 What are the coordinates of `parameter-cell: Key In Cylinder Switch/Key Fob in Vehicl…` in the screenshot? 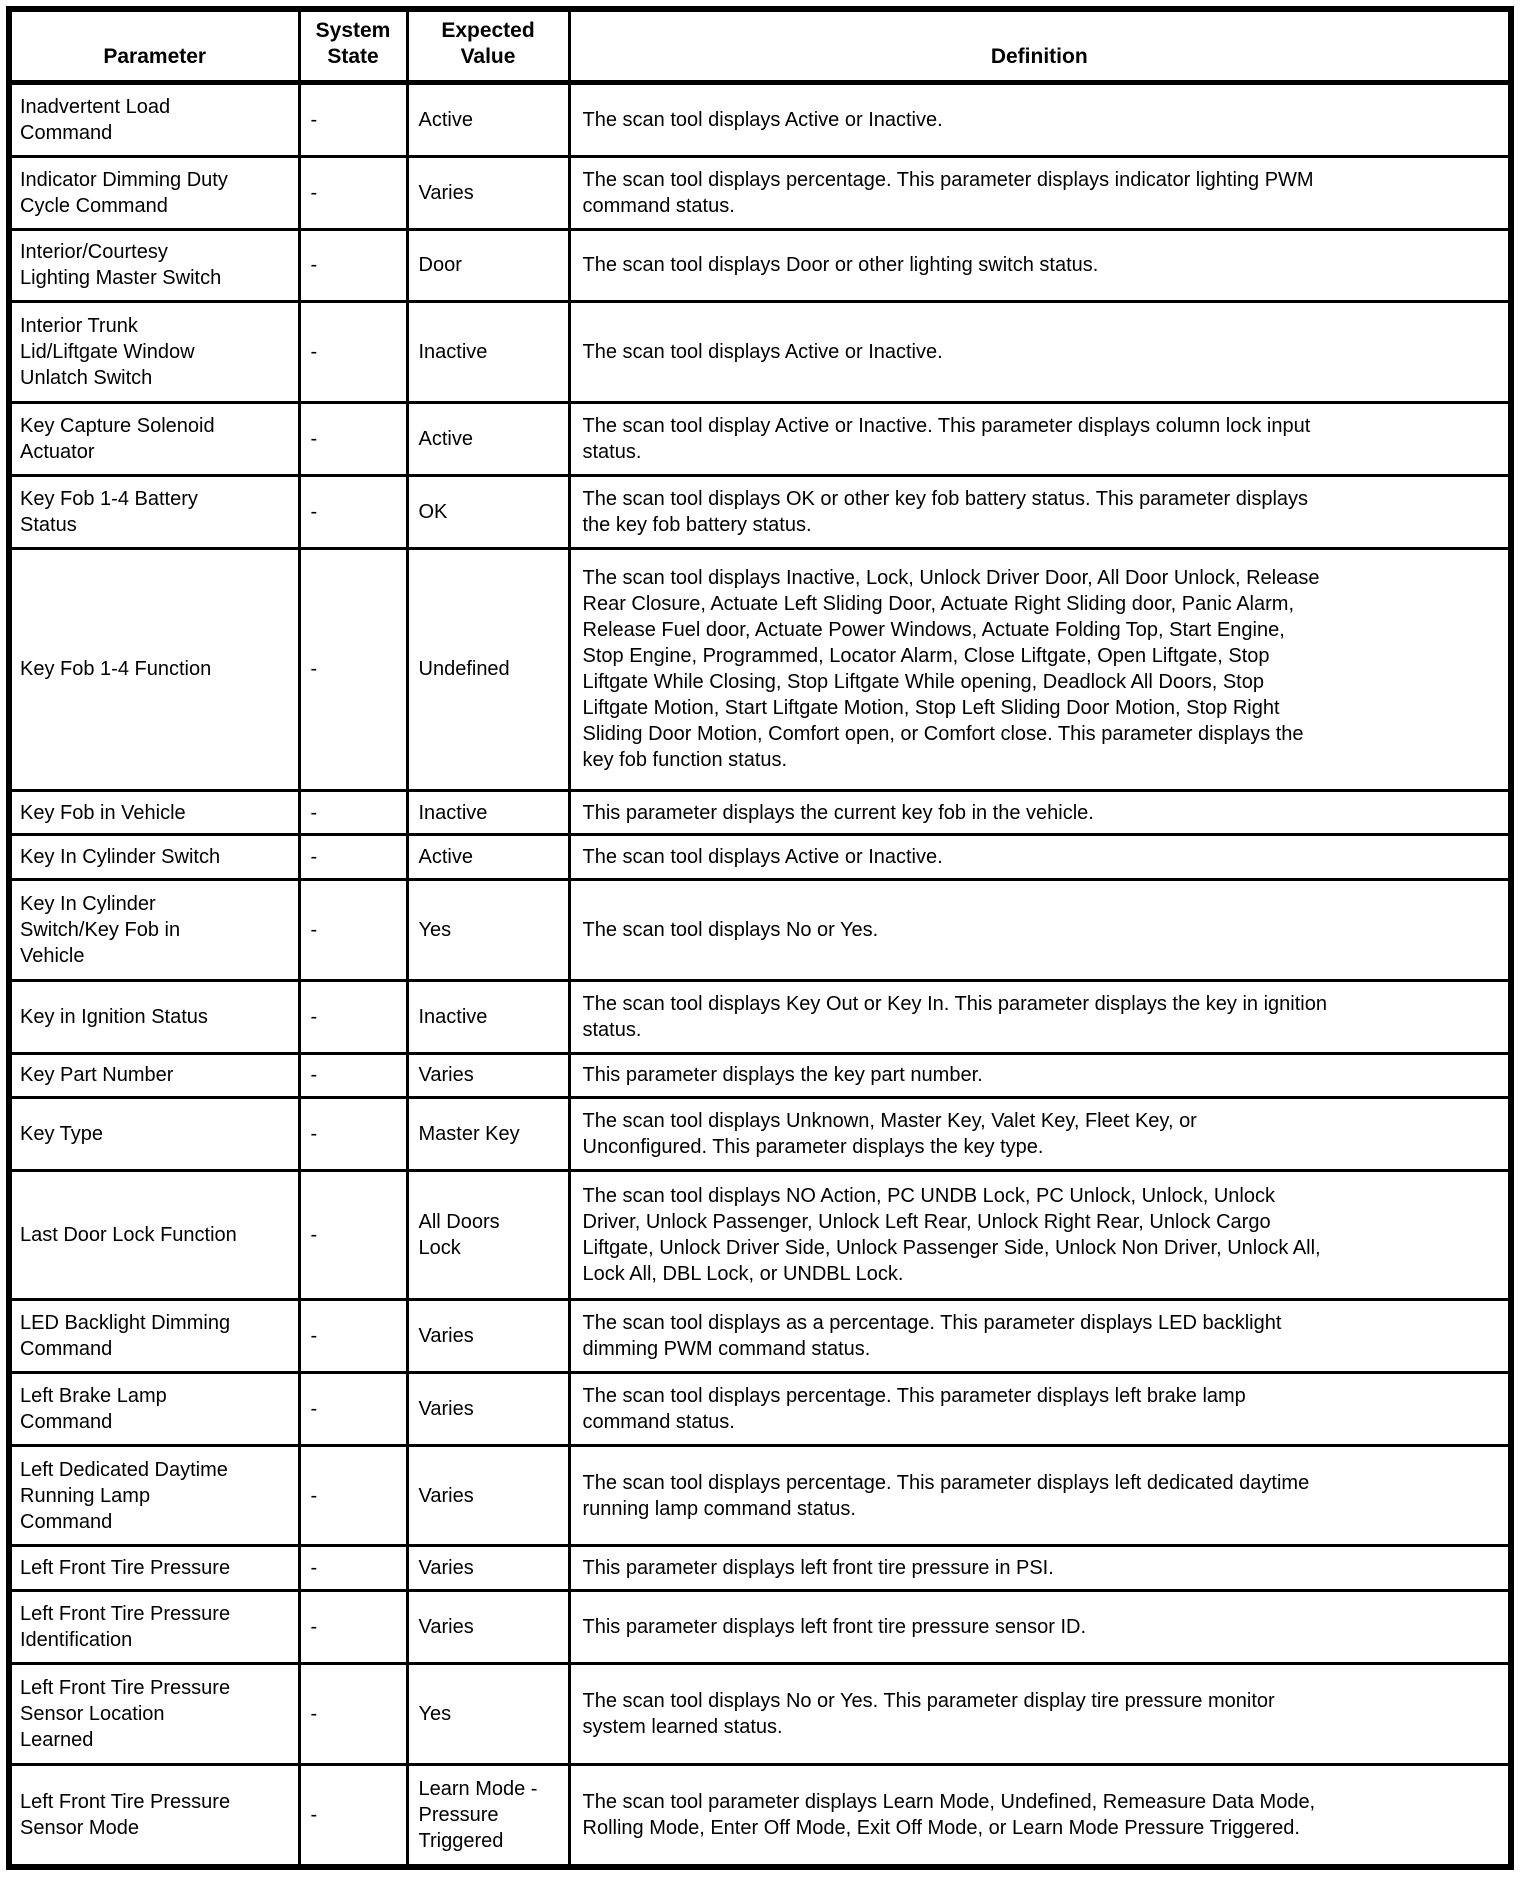 It's located at (154, 929).